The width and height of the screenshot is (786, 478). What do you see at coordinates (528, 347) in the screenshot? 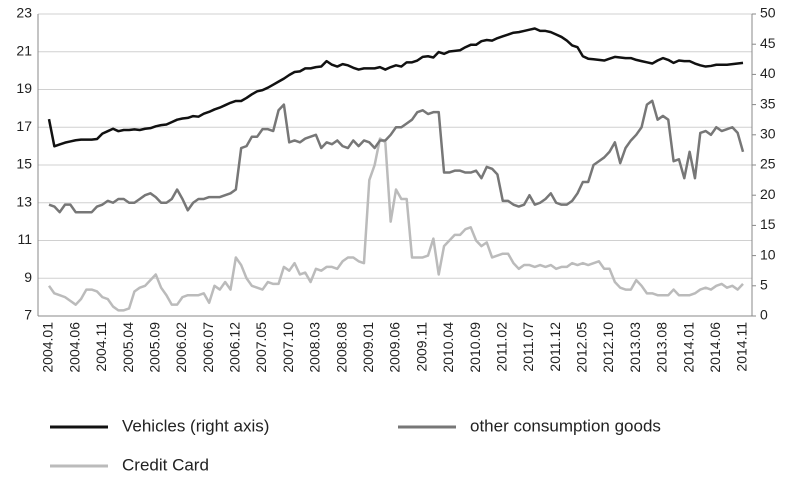
I see `x-tick-label: 2011.07` at bounding box center [528, 347].